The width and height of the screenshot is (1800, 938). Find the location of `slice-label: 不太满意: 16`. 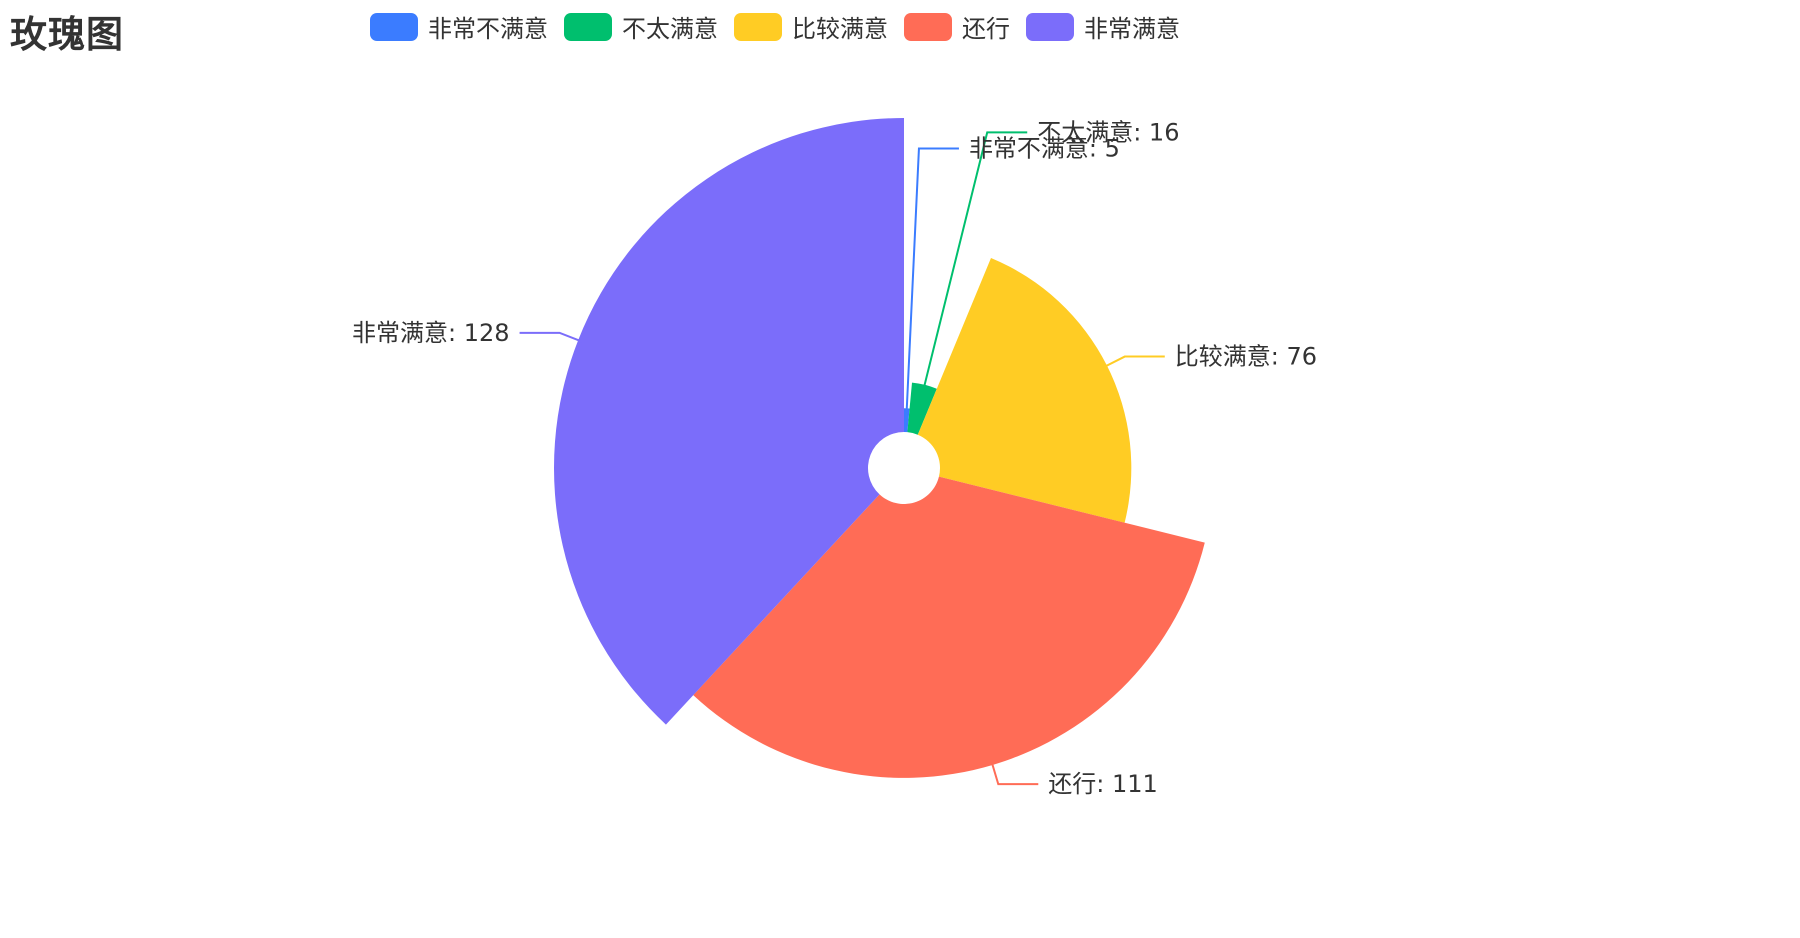

slice-label: 不太满意: 16 is located at coordinates (1108, 132).